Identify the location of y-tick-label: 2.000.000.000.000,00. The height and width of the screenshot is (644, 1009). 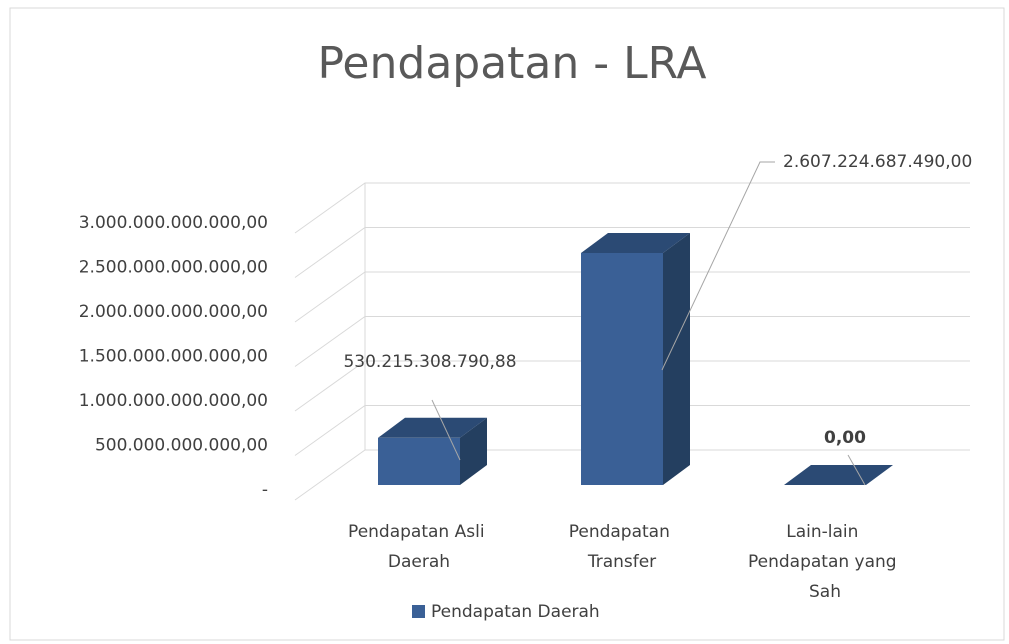
(173, 312).